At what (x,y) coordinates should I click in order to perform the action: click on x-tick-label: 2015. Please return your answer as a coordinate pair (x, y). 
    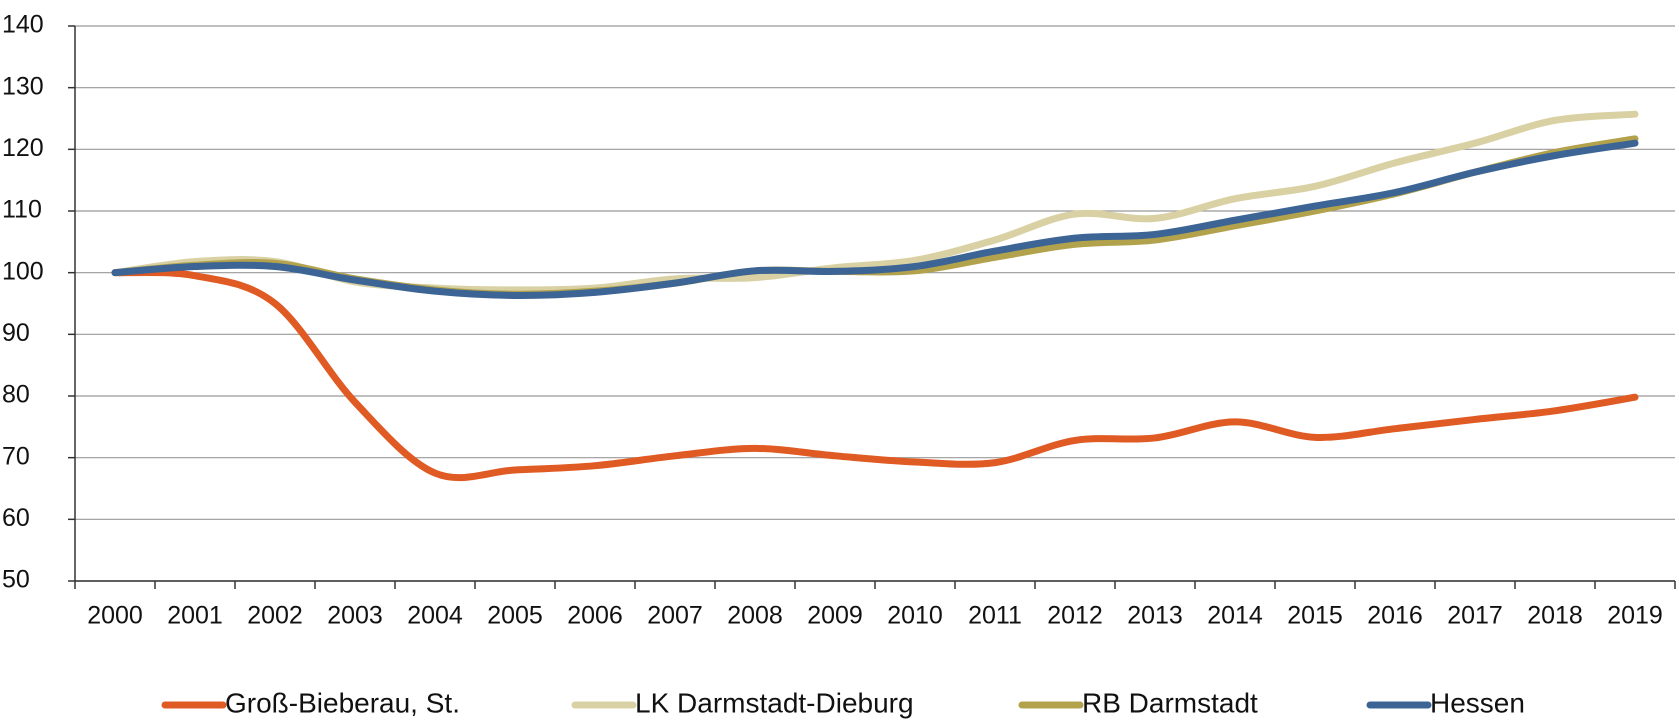
    Looking at the image, I should click on (1315, 616).